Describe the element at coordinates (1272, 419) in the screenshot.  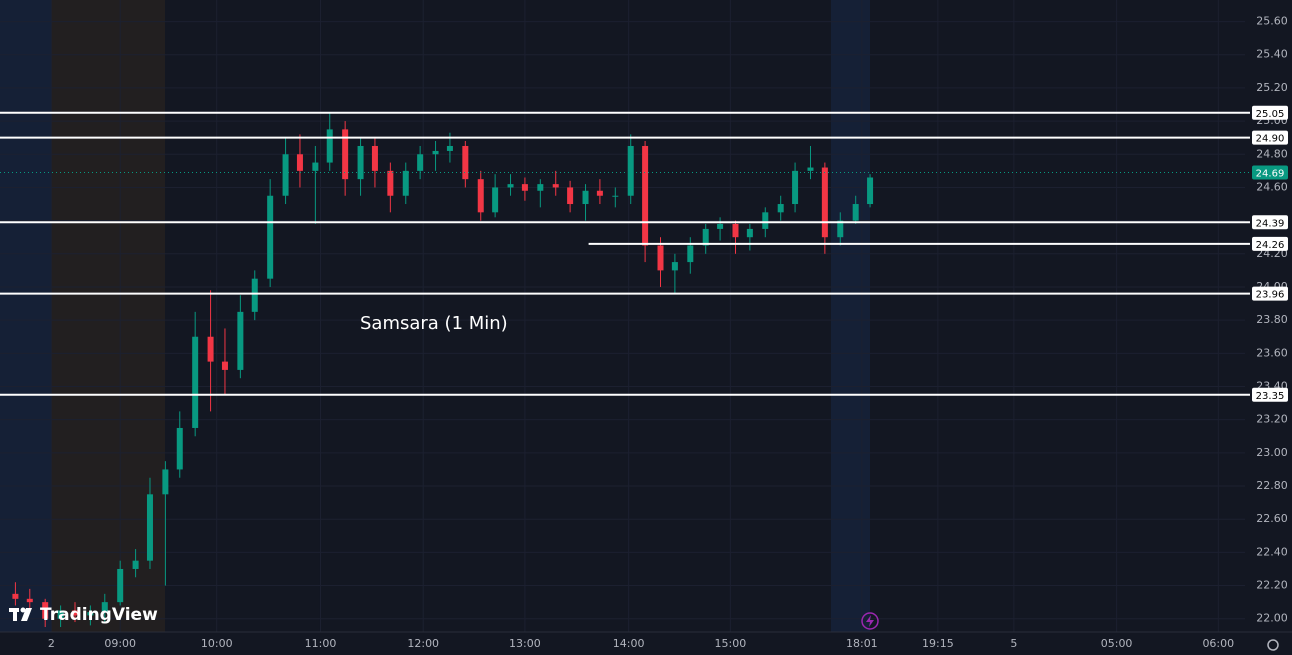
I see `y-tick-label: 23.20` at that location.